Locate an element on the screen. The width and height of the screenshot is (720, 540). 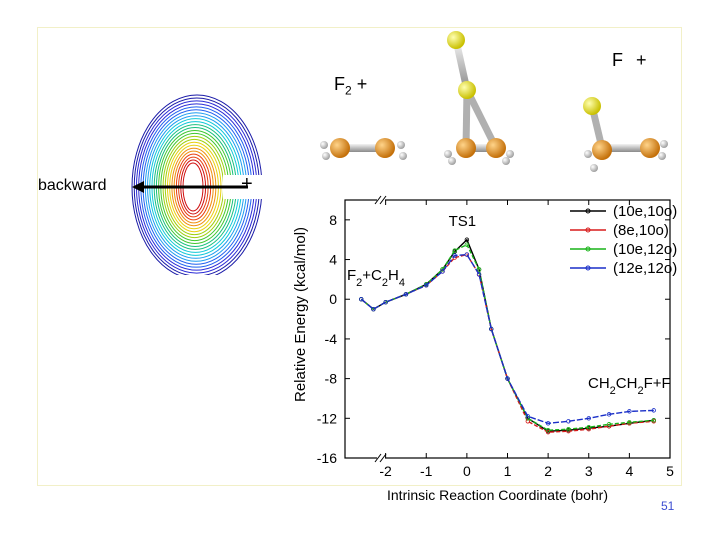
y-tick-label: 0 is located at coordinates (333, 299).